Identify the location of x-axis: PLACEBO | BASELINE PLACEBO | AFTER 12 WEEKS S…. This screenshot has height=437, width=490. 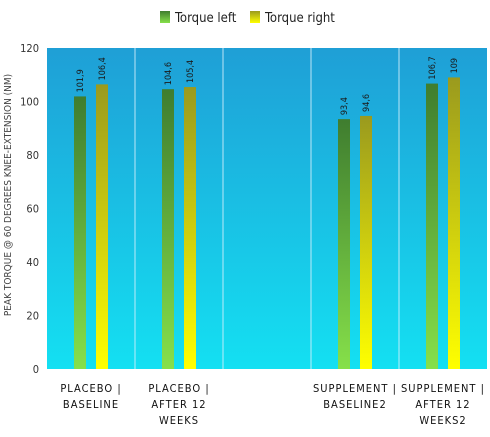
(272, 404).